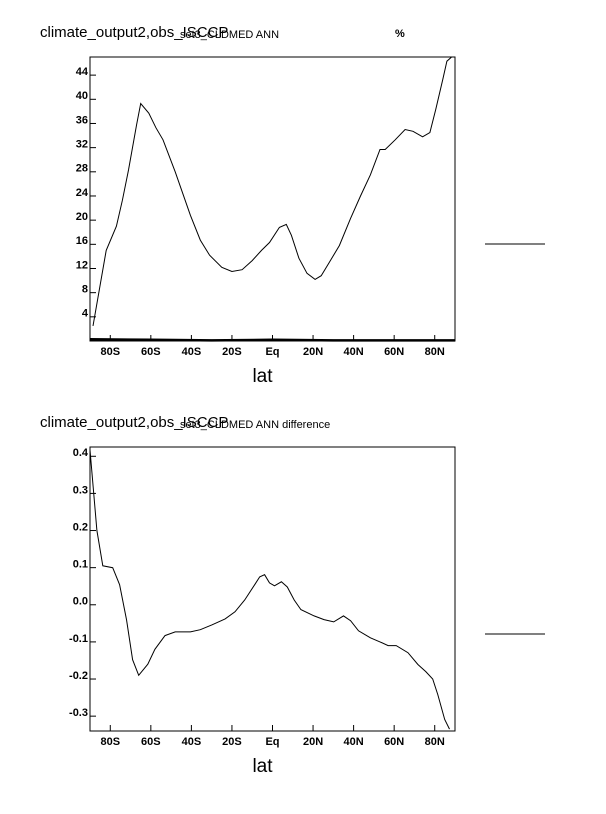  I want to click on y-tick-label: 12, so click(82, 265).